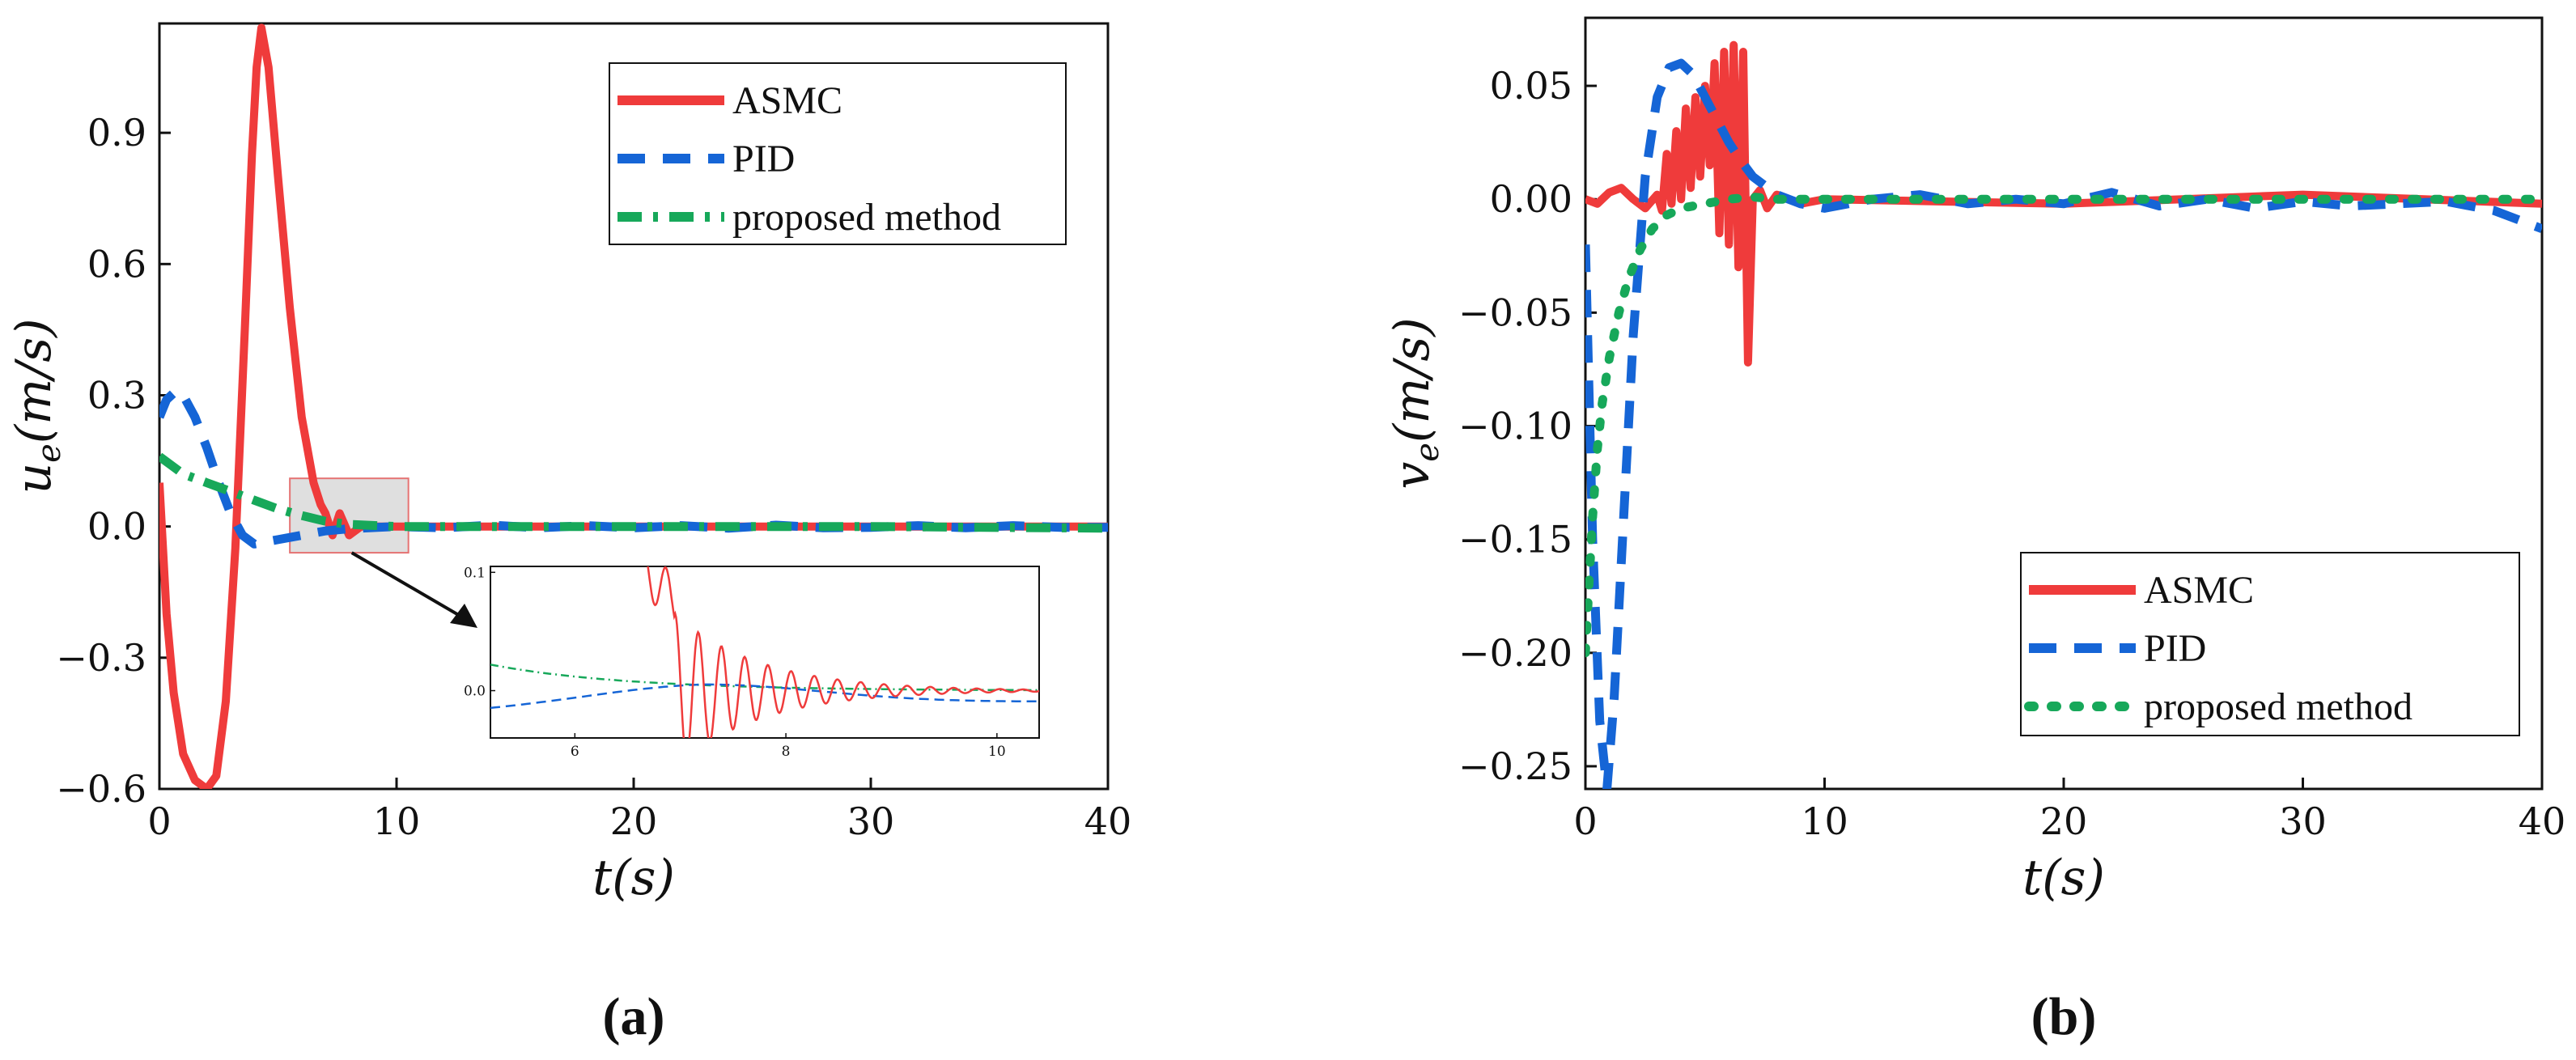 The image size is (2576, 1060). I want to click on inset-x-tick-label: 10, so click(997, 752).